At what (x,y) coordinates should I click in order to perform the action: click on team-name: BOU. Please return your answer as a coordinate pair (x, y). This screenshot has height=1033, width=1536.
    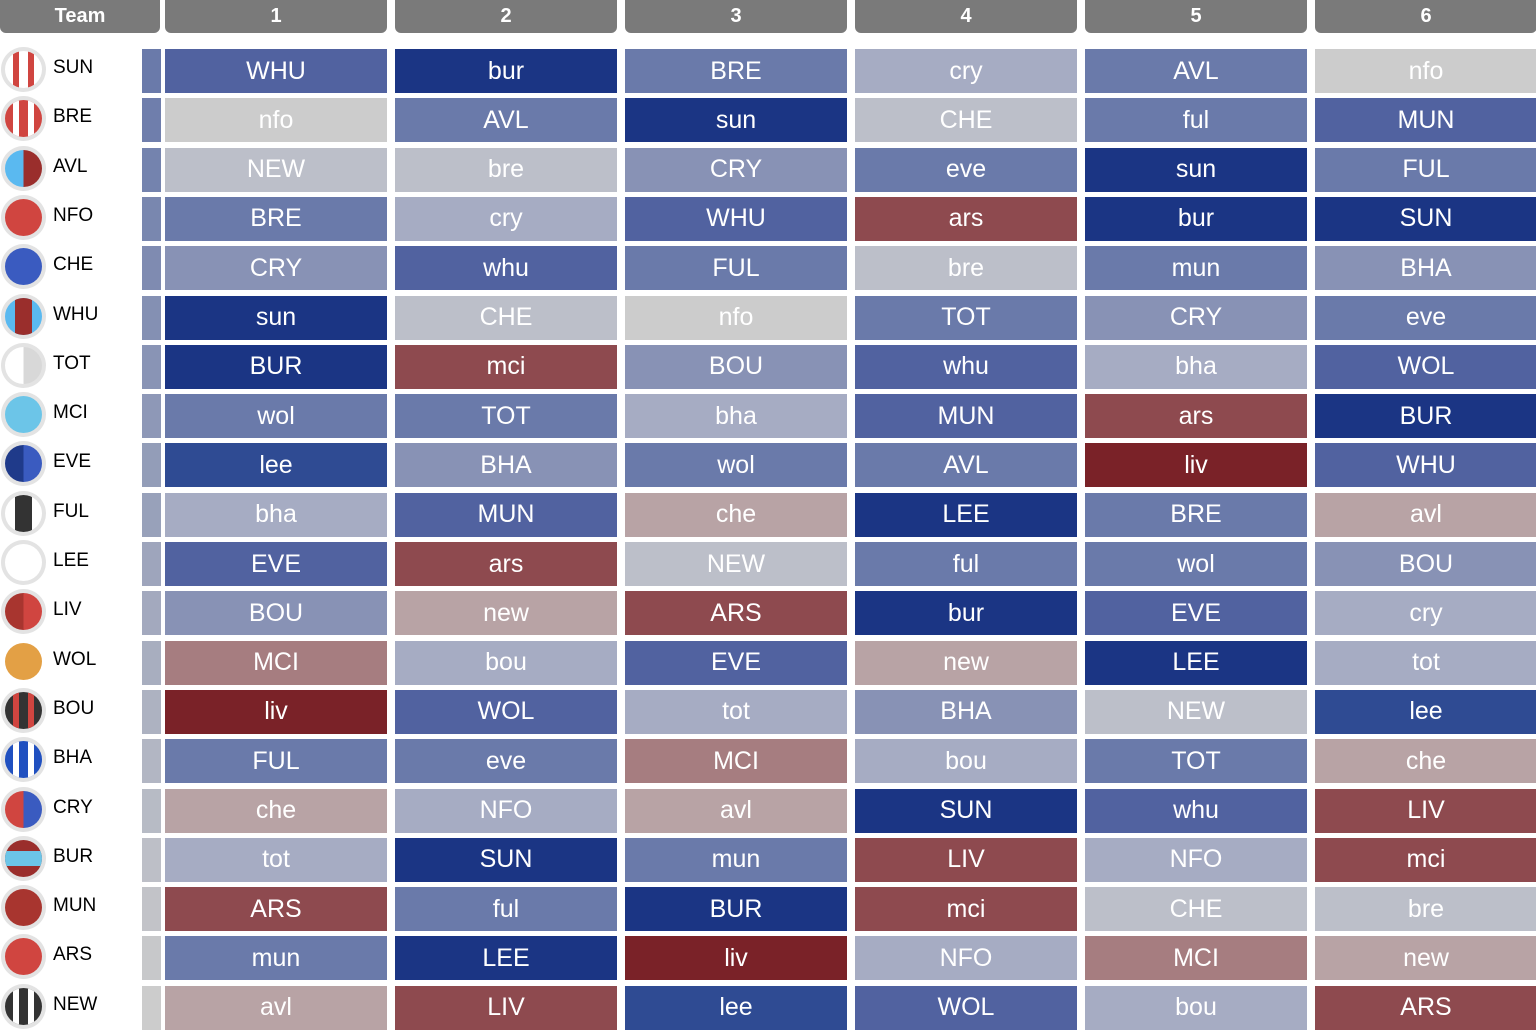
    Looking at the image, I should click on (74, 708).